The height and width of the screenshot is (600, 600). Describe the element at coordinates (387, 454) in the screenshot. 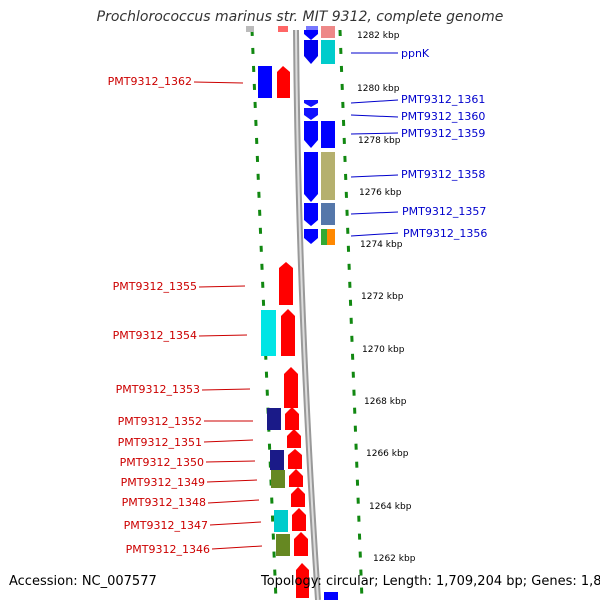

I see `kbp-tick-label: 1266 kbp` at that location.